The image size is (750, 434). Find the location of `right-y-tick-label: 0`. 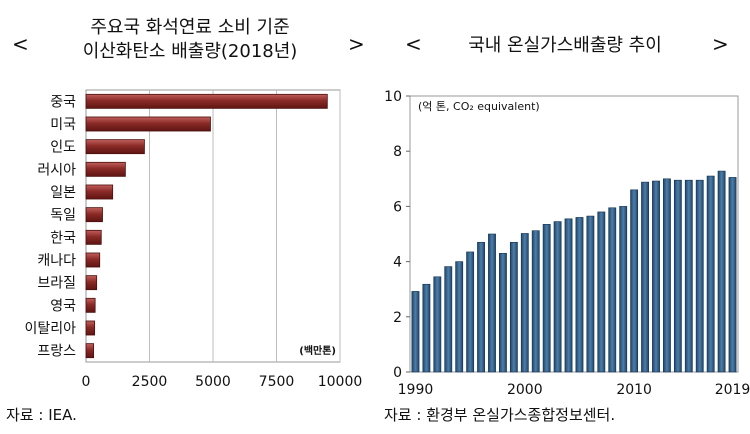

right-y-tick-label: 0 is located at coordinates (397, 373).